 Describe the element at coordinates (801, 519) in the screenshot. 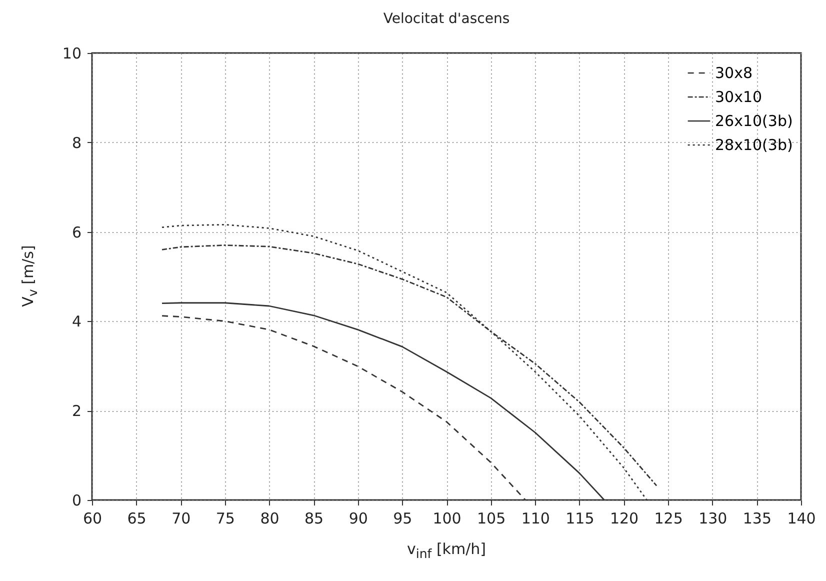

I see `x-tick-label: 140` at that location.